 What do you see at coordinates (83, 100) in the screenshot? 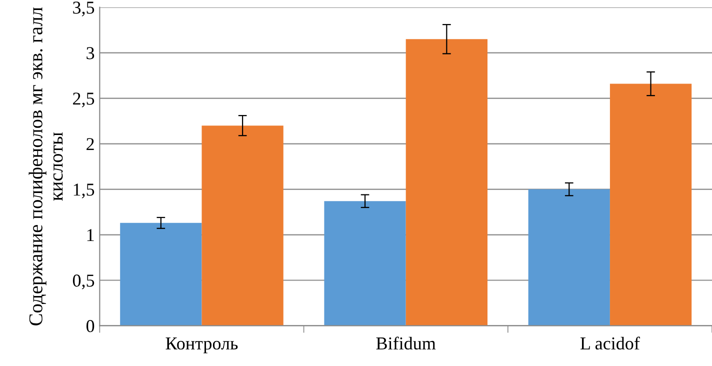
I see `y-tick-label: 2,5` at bounding box center [83, 100].